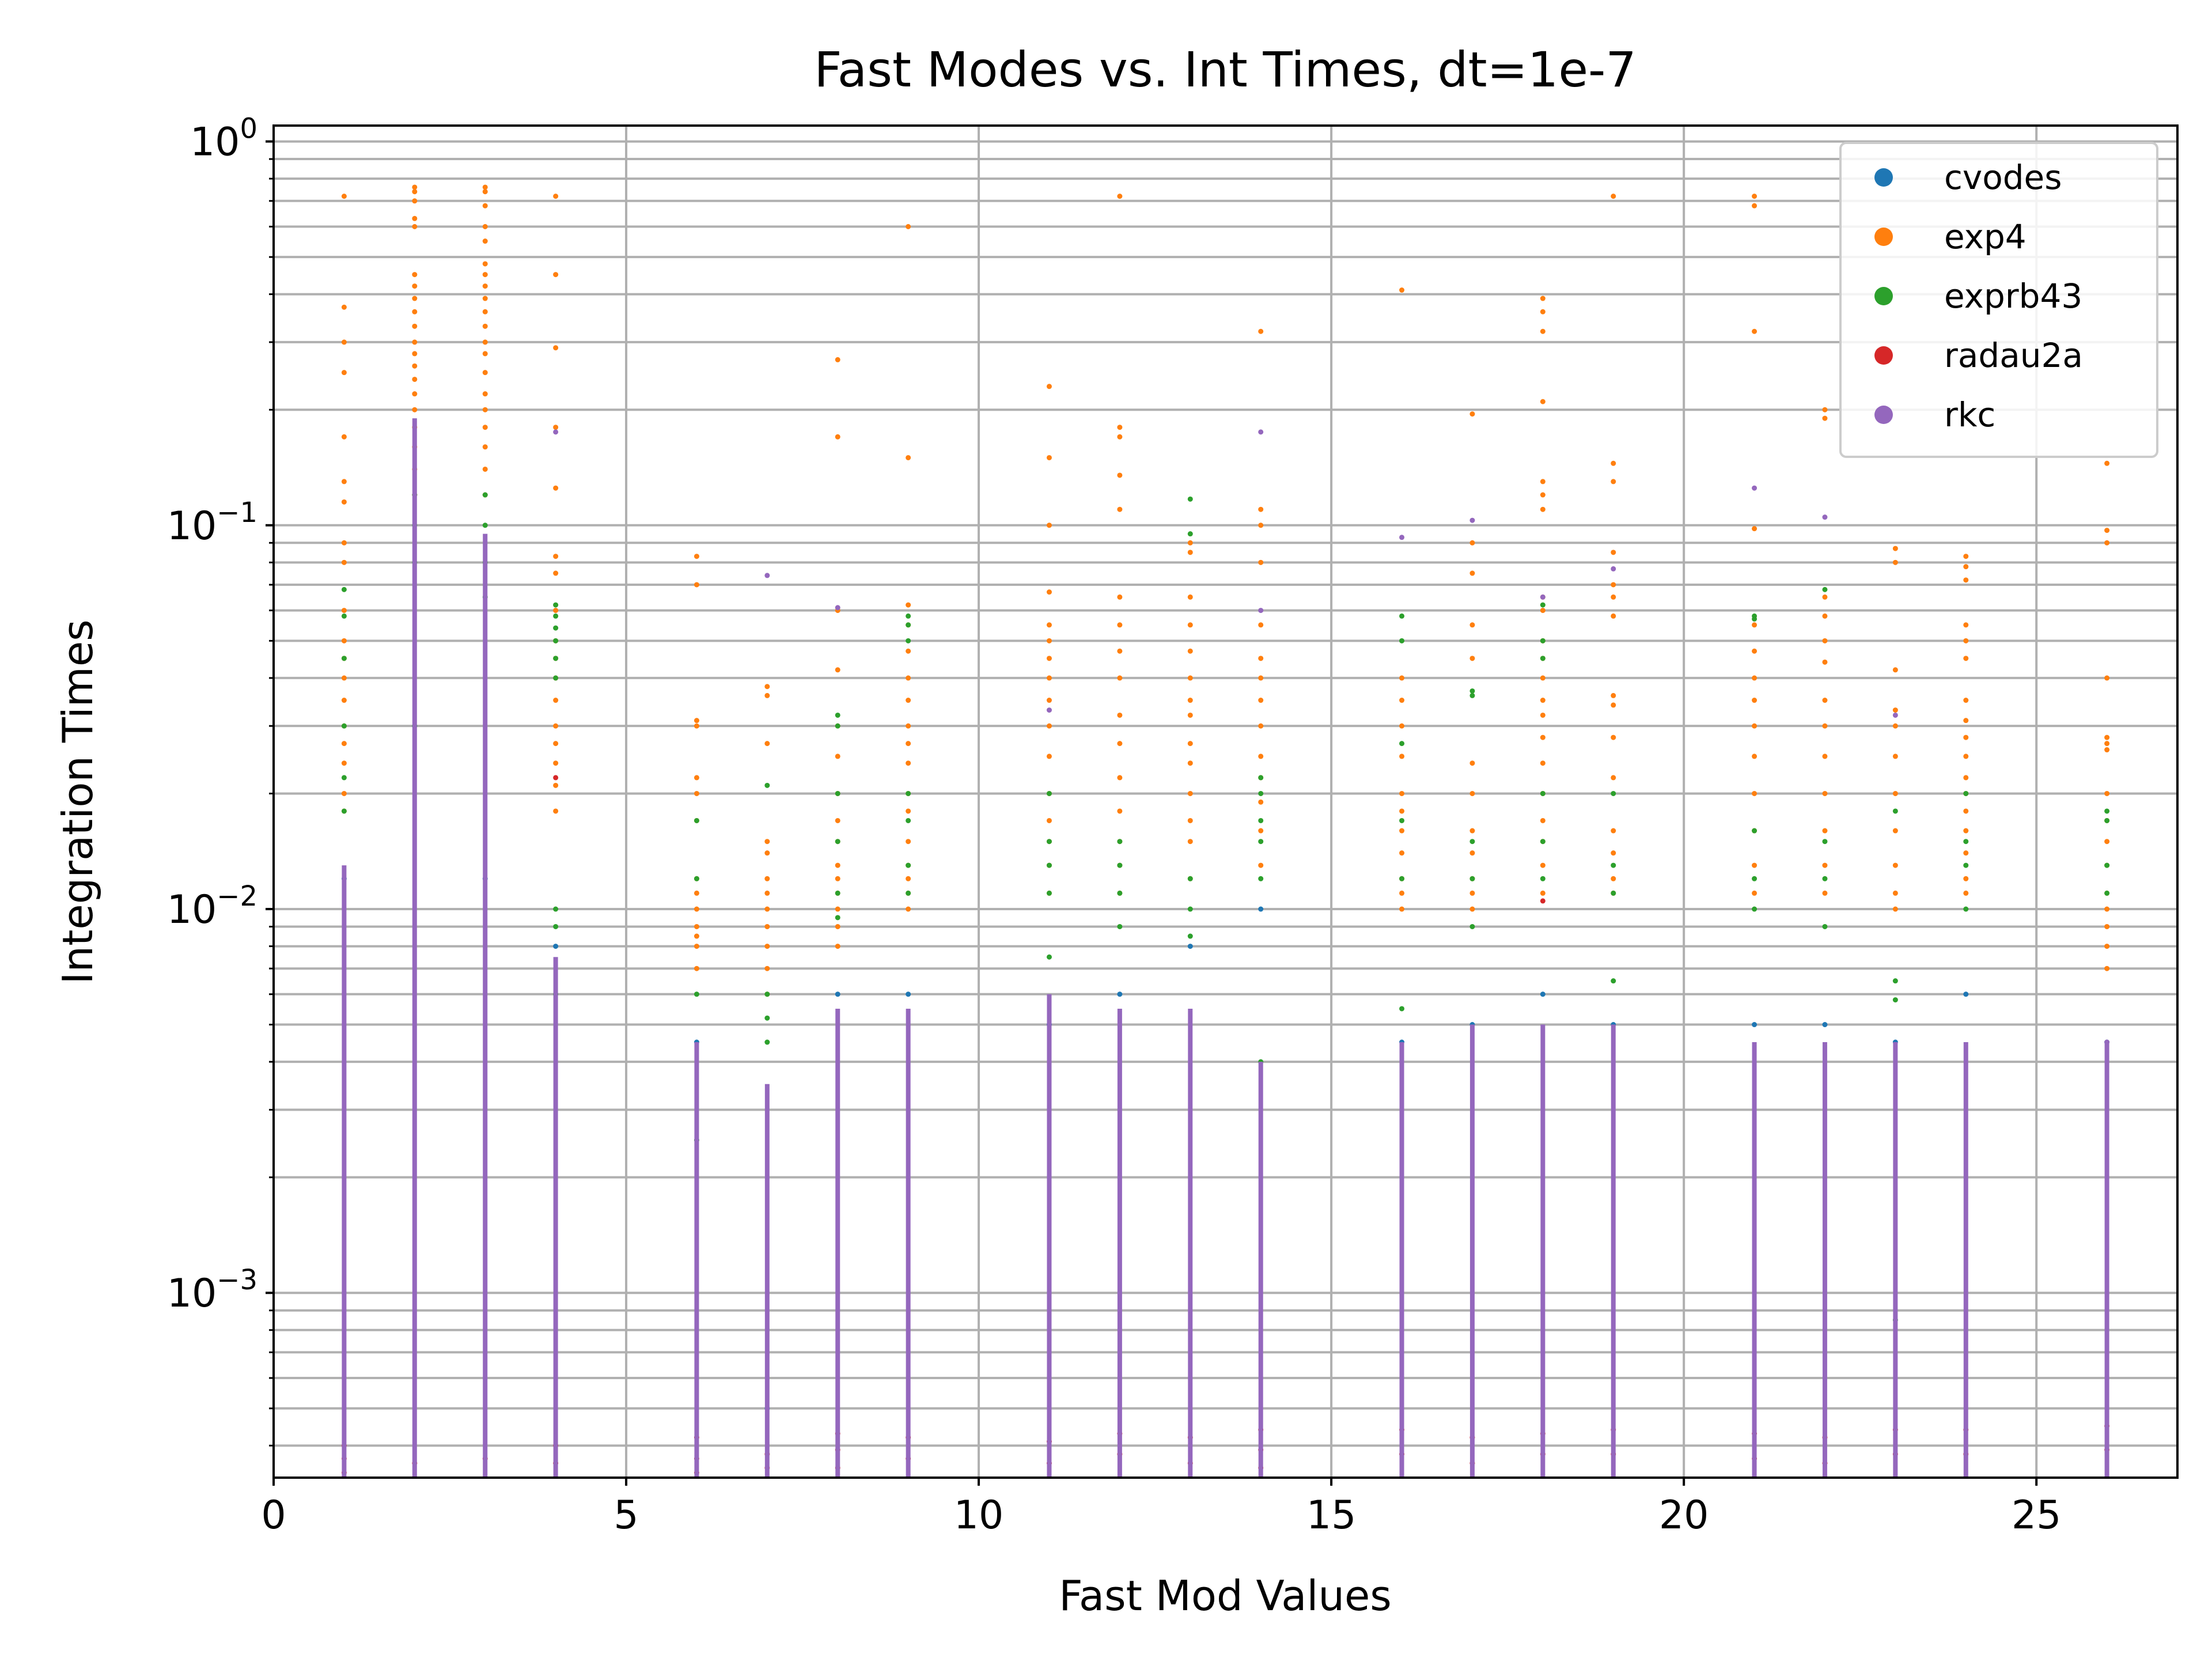 The height and width of the screenshot is (1662, 2212). Describe the element at coordinates (273, 1515) in the screenshot. I see `x-tick-label: 0` at that location.